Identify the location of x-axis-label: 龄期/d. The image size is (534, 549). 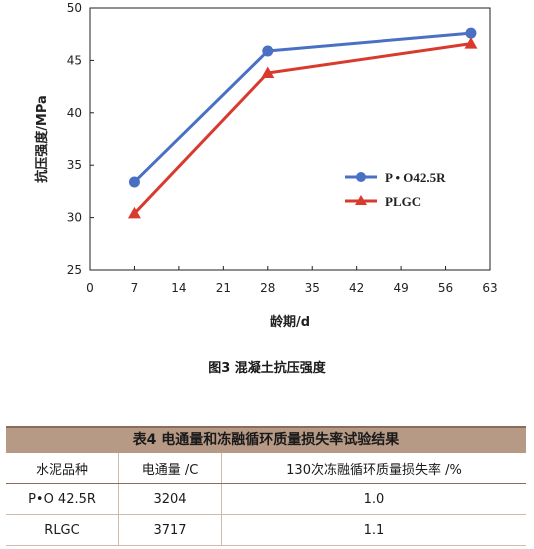
(290, 322).